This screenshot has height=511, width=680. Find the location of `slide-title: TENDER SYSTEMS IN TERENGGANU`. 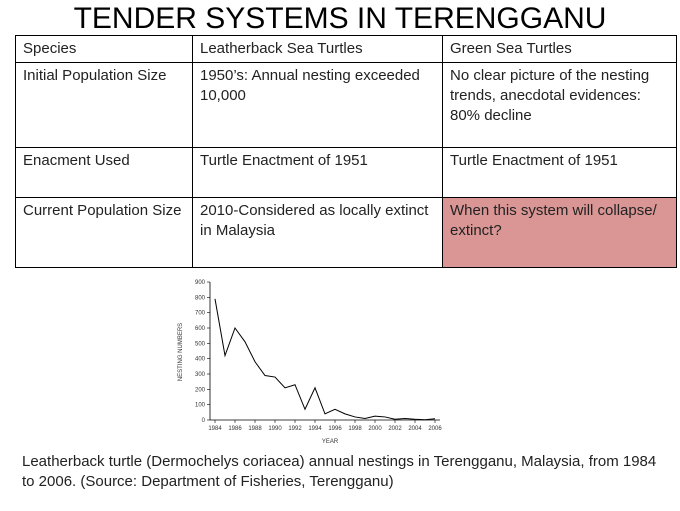

slide-title: TENDER SYSTEMS IN TERENGGANU is located at coordinates (340, 18).